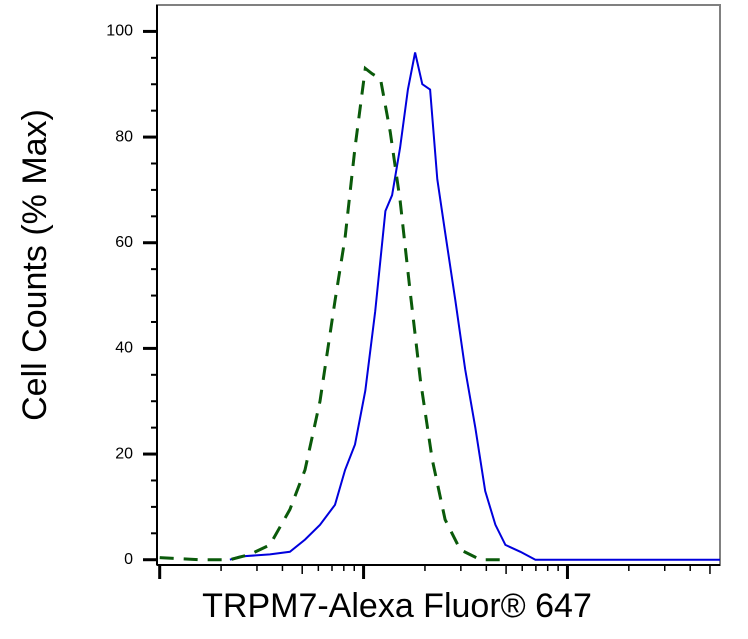 Image resolution: width=748 pixels, height=639 pixels. Describe the element at coordinates (119, 31) in the screenshot. I see `y-tick-label: 100` at that location.